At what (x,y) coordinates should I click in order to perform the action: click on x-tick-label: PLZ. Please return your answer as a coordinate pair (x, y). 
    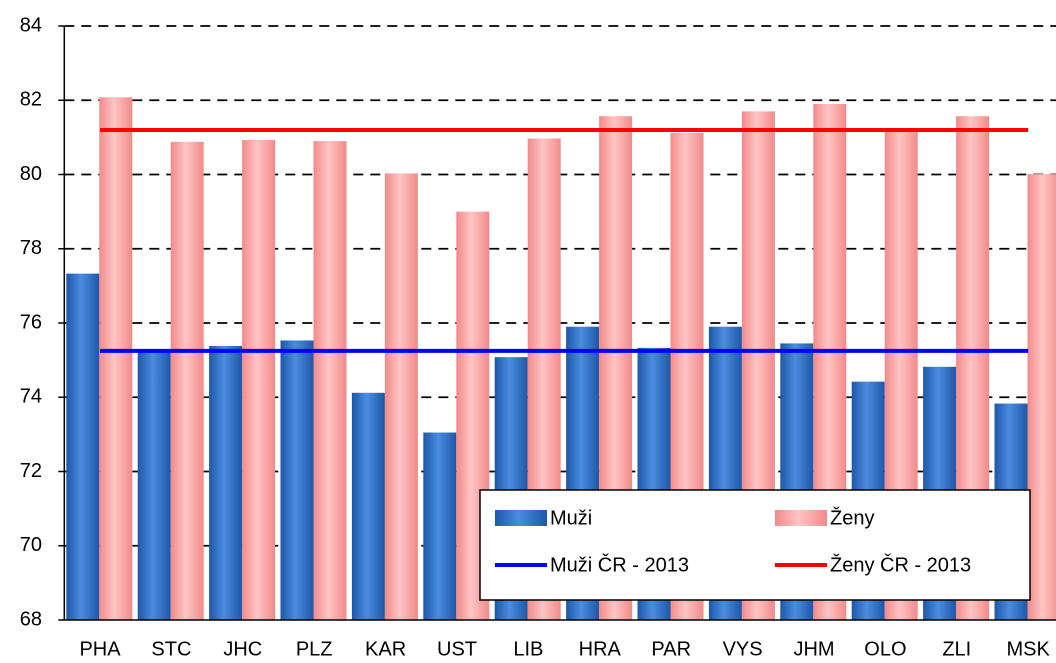
    Looking at the image, I should click on (314, 649).